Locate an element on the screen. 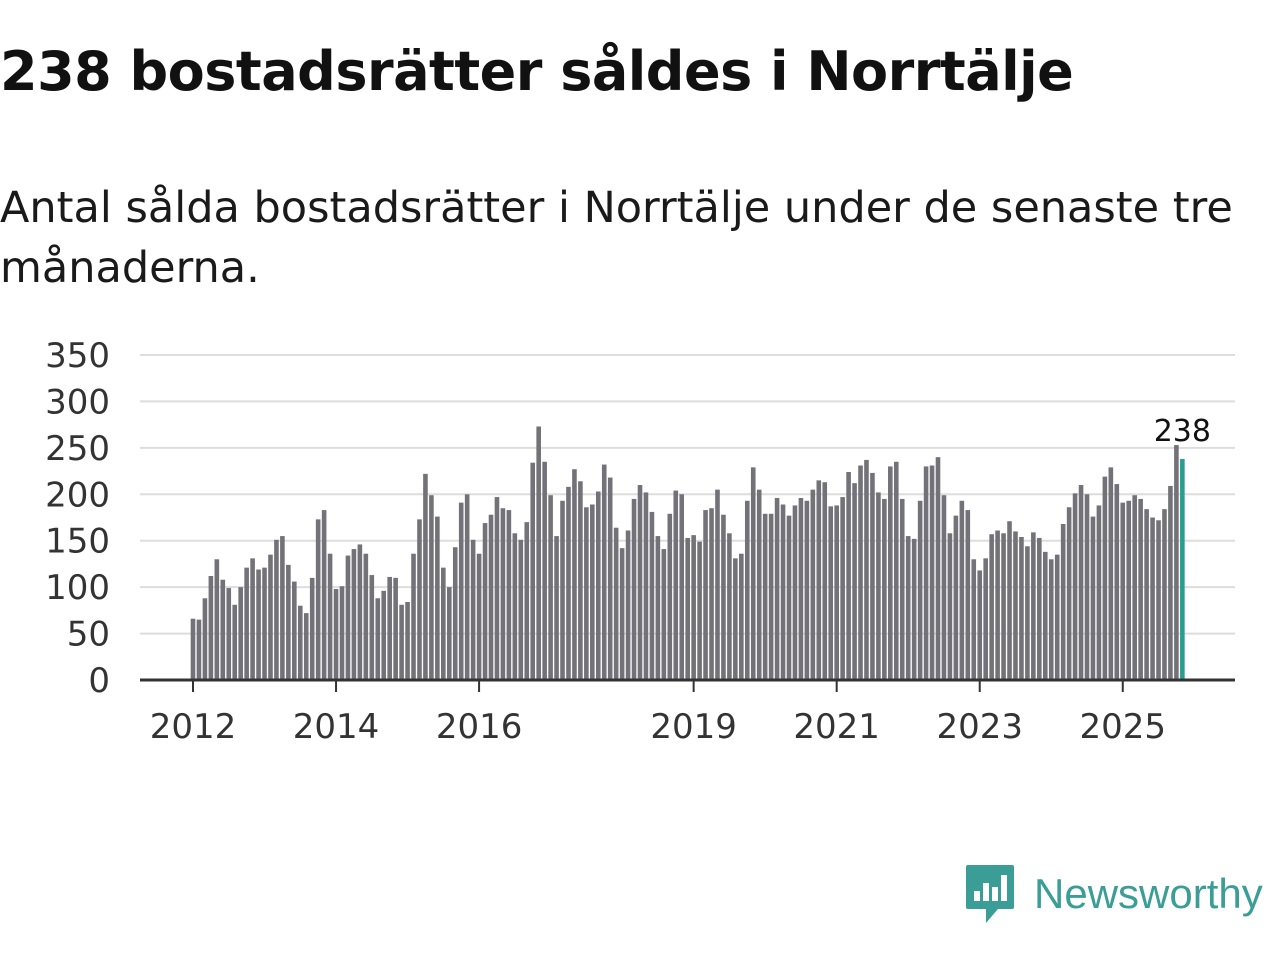 The image size is (1280, 960). bar-highlight is located at coordinates (1182, 569).